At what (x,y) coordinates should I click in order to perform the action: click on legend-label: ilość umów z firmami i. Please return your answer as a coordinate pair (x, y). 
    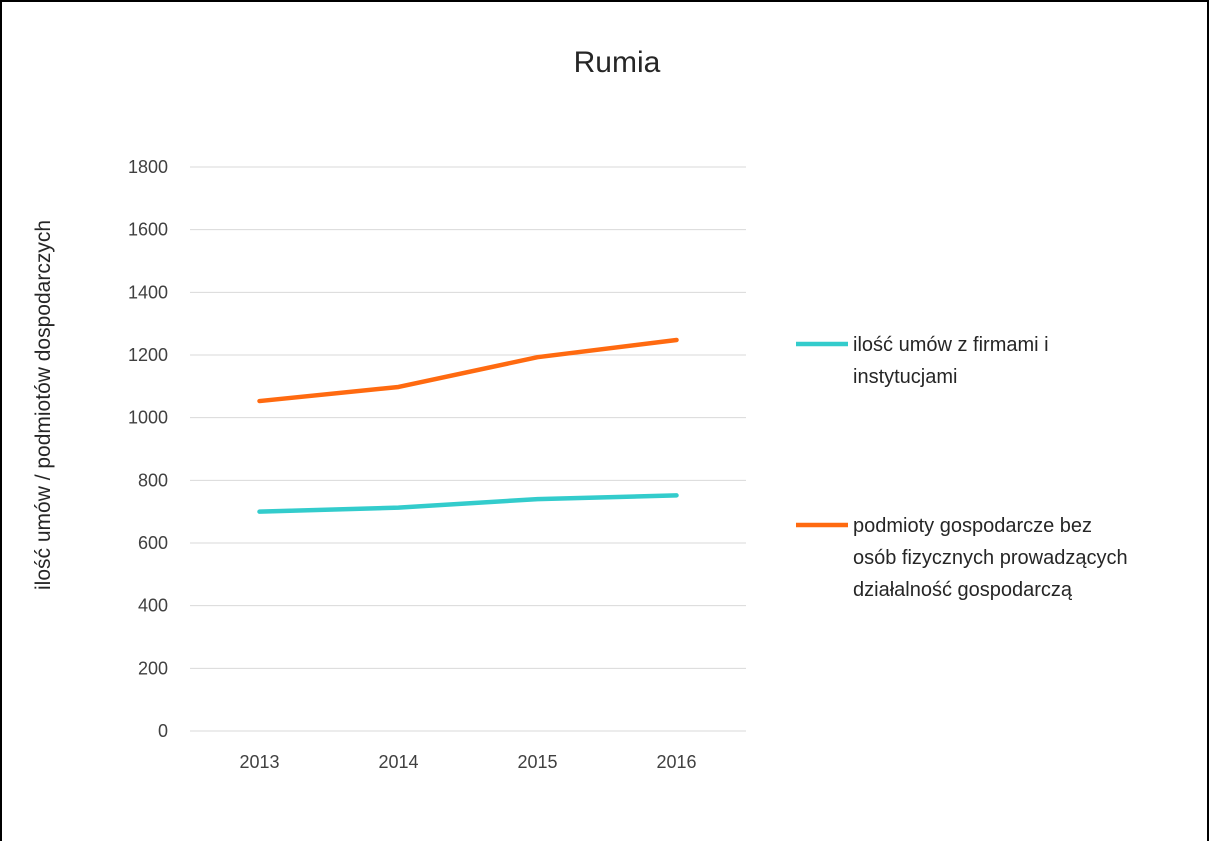
    Looking at the image, I should click on (951, 345).